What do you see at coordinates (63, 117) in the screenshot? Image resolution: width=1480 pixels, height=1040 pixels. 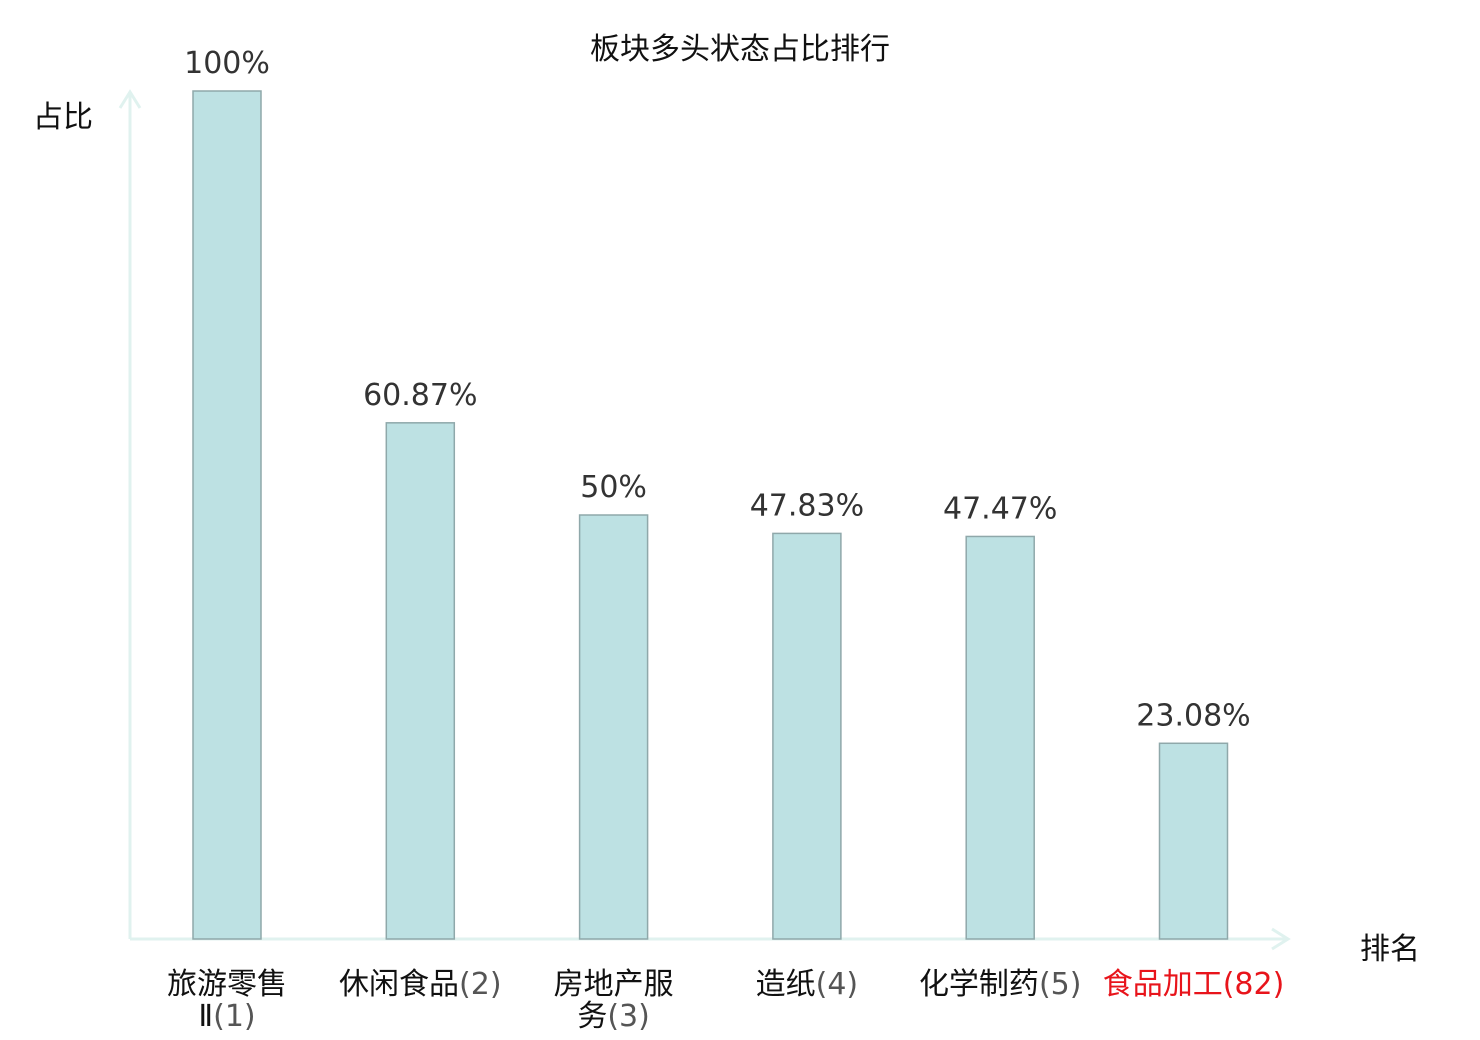 I see `y-axis-label: 占比` at bounding box center [63, 117].